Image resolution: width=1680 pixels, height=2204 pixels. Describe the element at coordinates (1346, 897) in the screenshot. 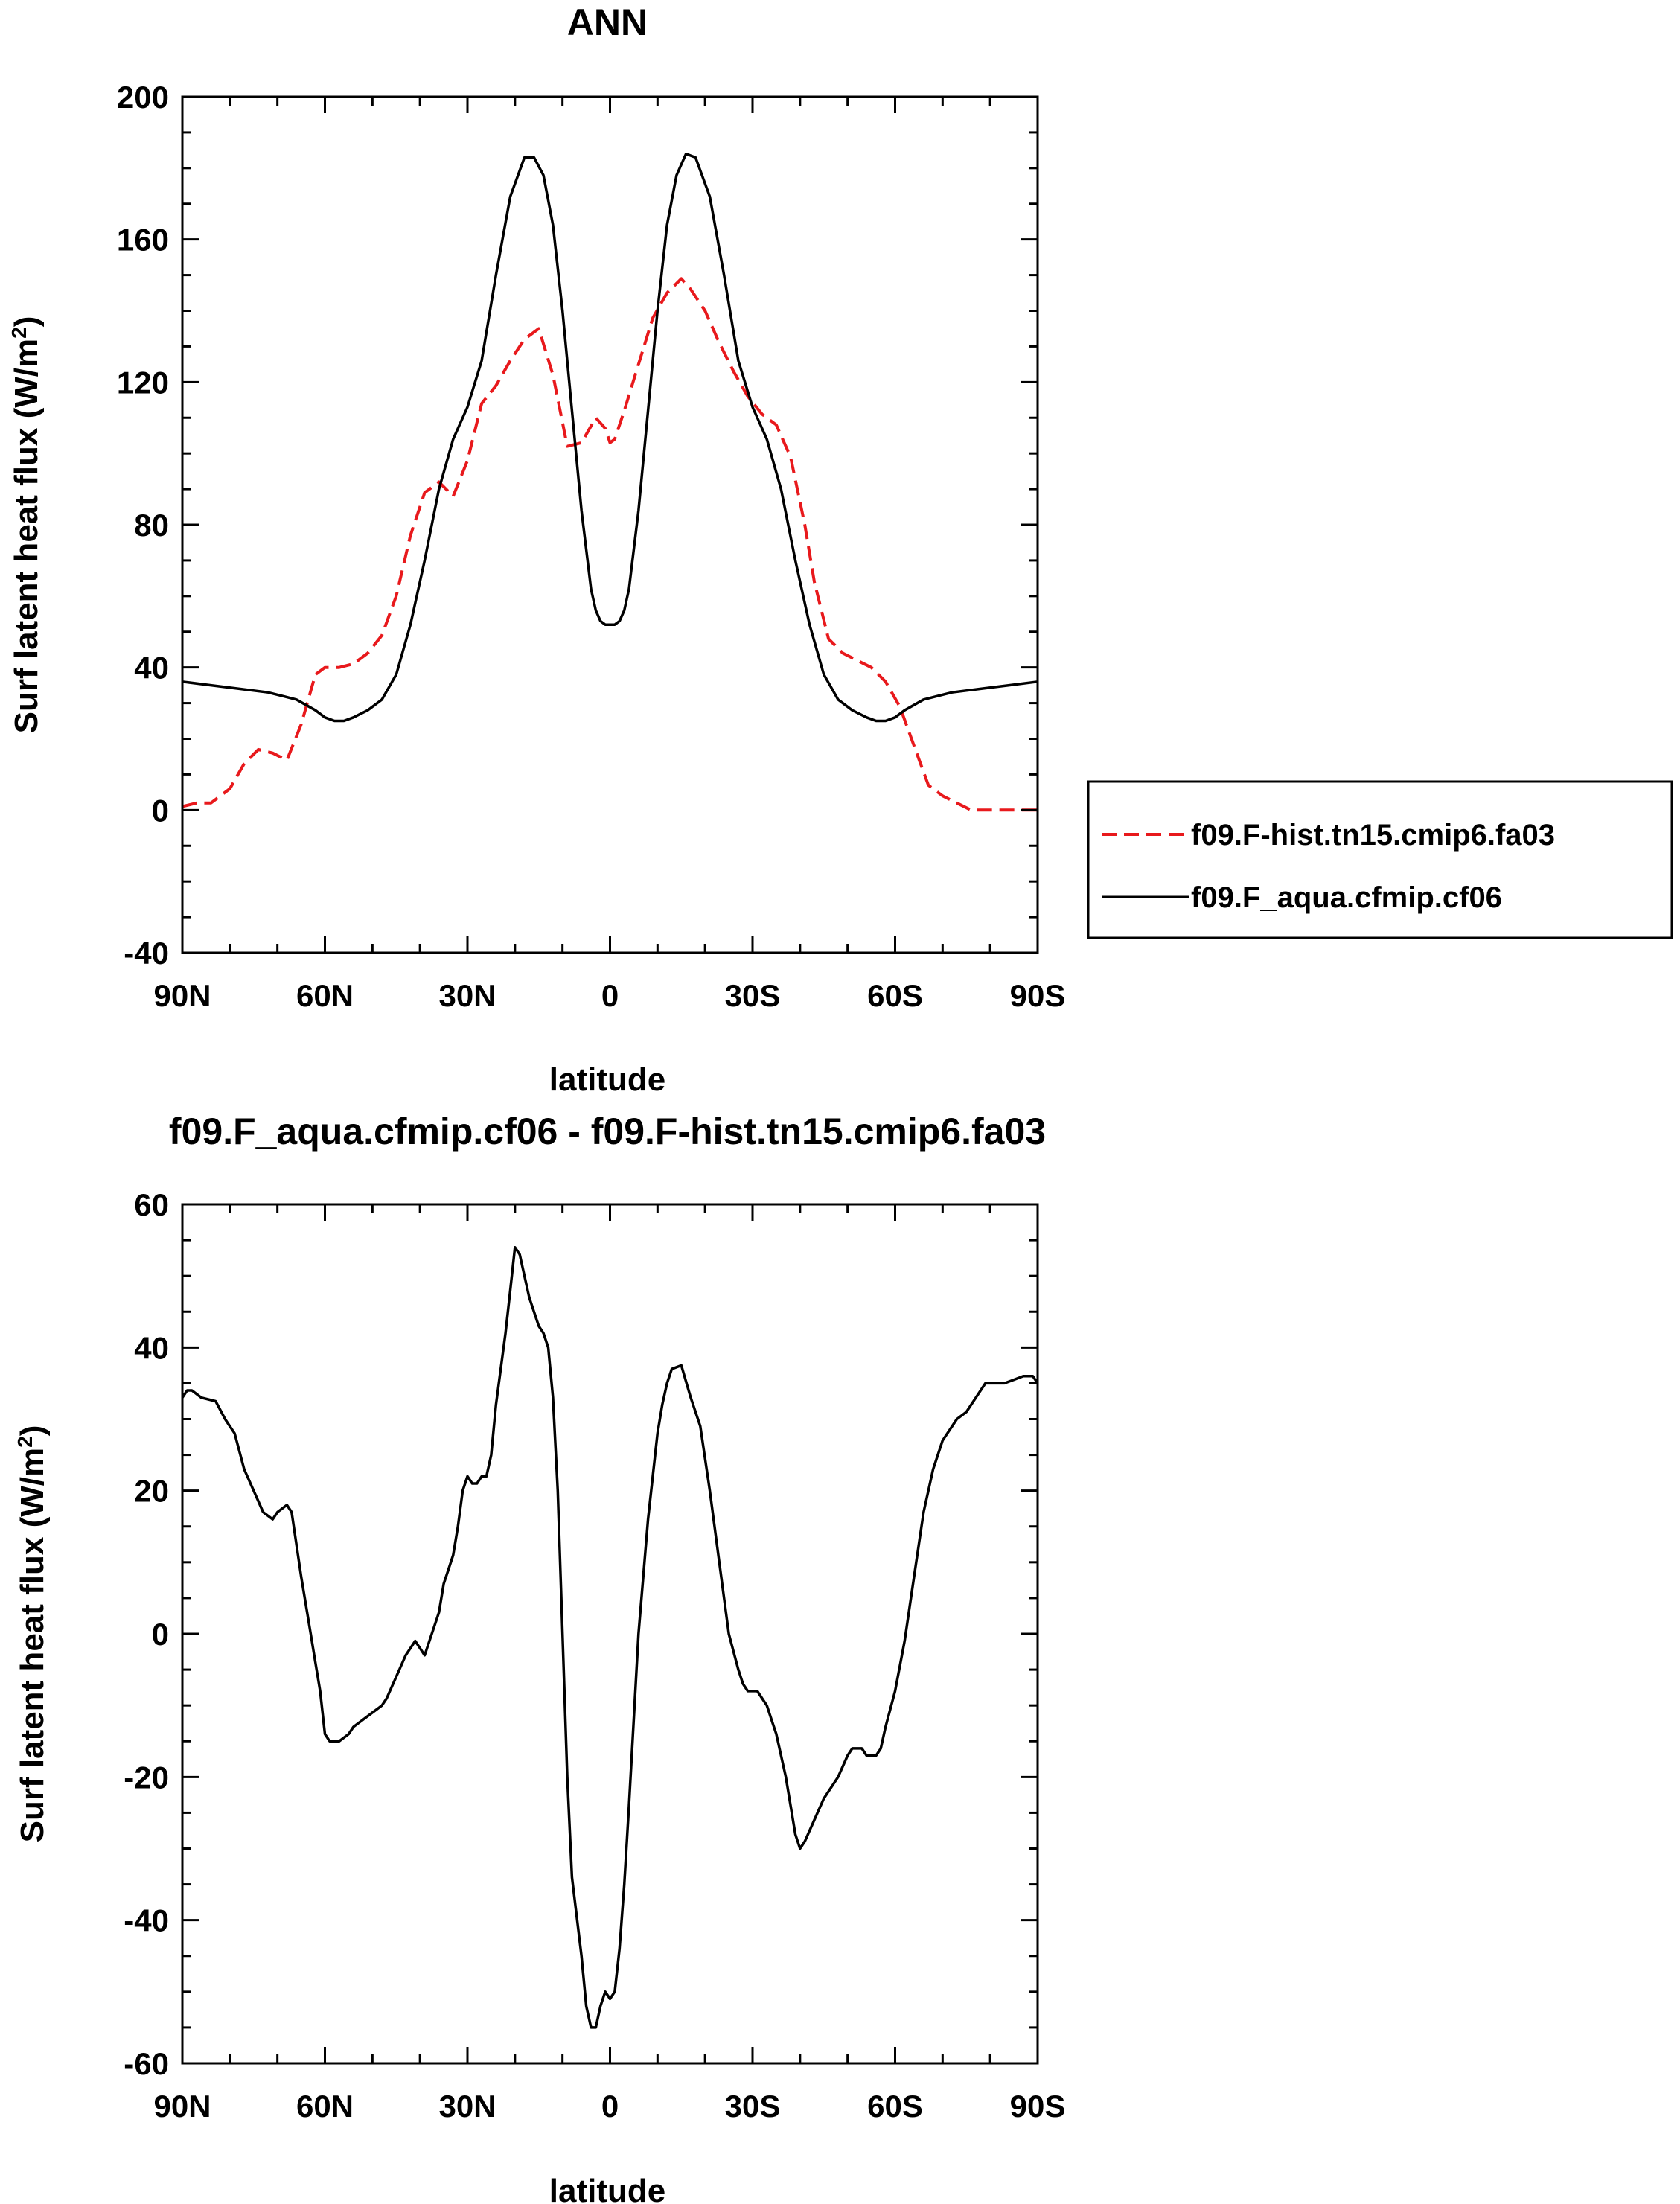

I see `legend-label-series-2: f09.F_aqua.cfmip.cf06` at that location.